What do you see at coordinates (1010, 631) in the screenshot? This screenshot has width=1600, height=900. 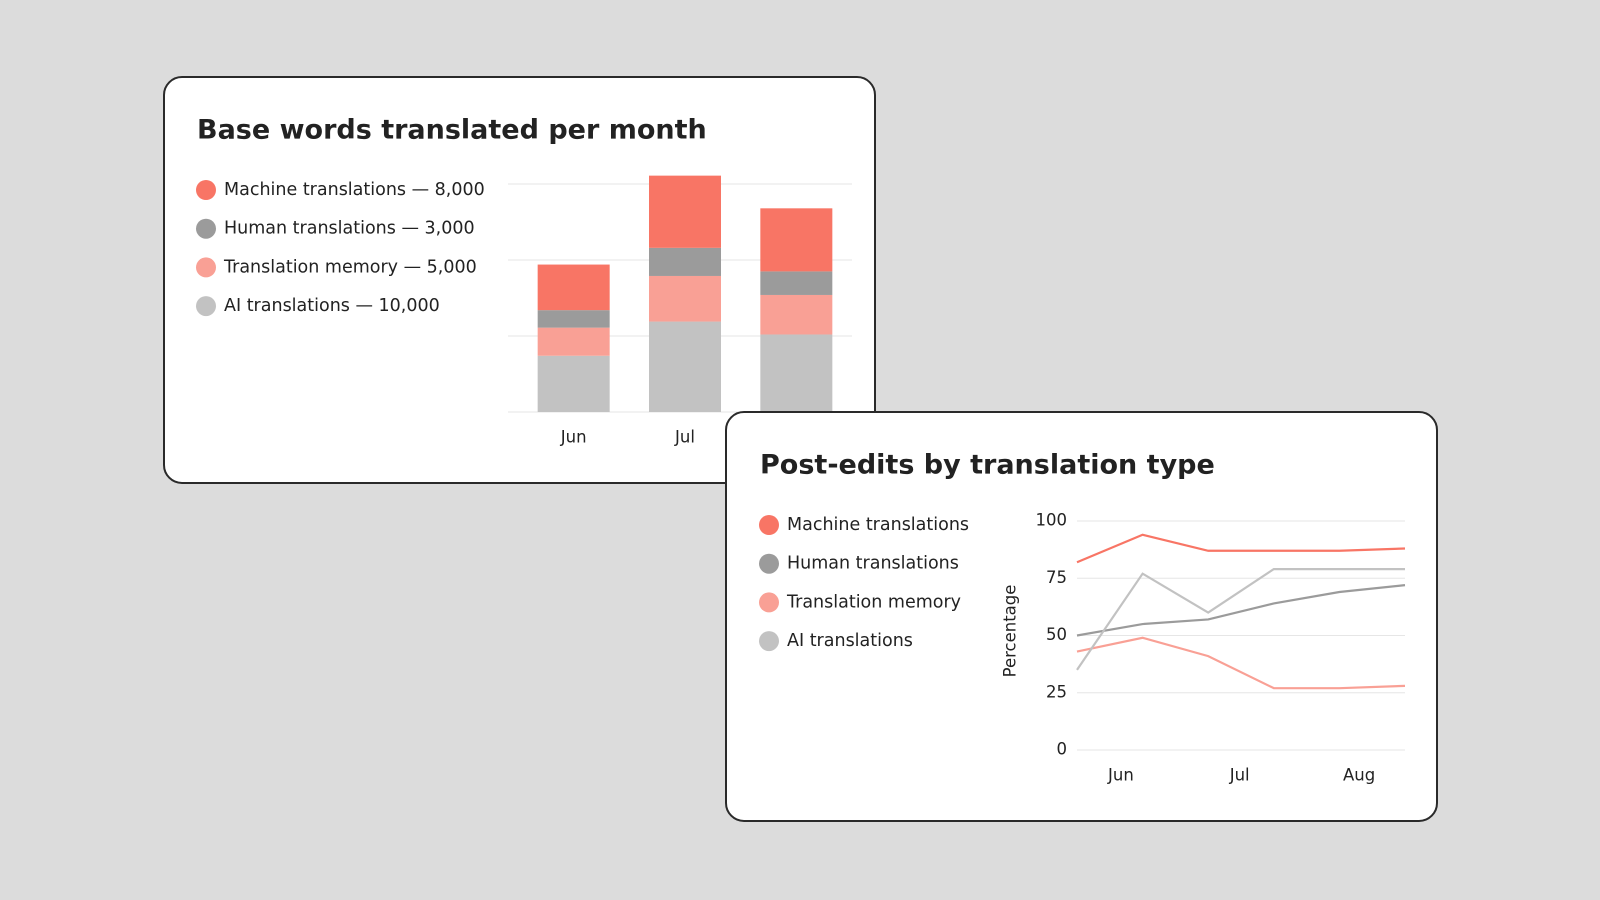 I see `y-axis-label: Percentage` at bounding box center [1010, 631].